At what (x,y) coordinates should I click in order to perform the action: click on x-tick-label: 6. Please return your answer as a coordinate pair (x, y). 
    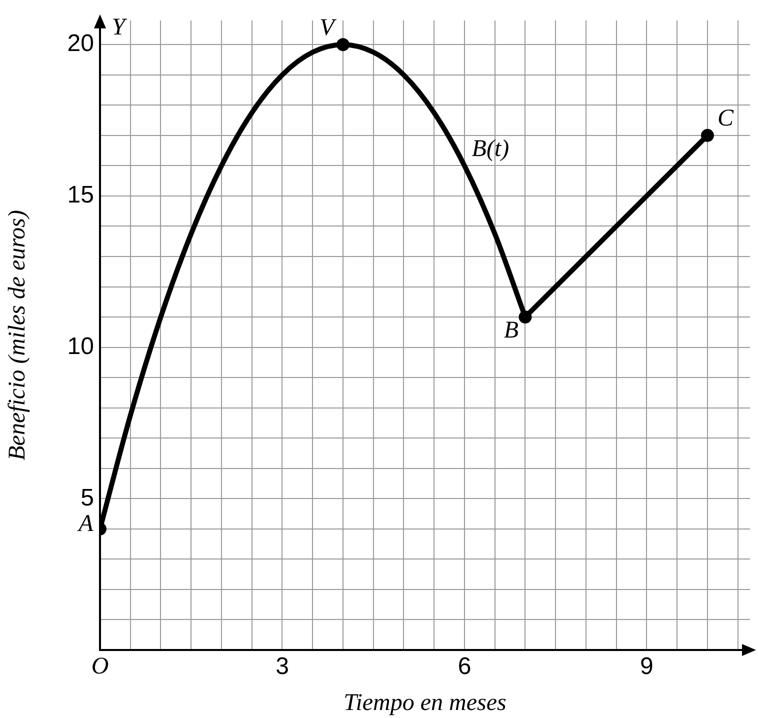
    Looking at the image, I should click on (465, 666).